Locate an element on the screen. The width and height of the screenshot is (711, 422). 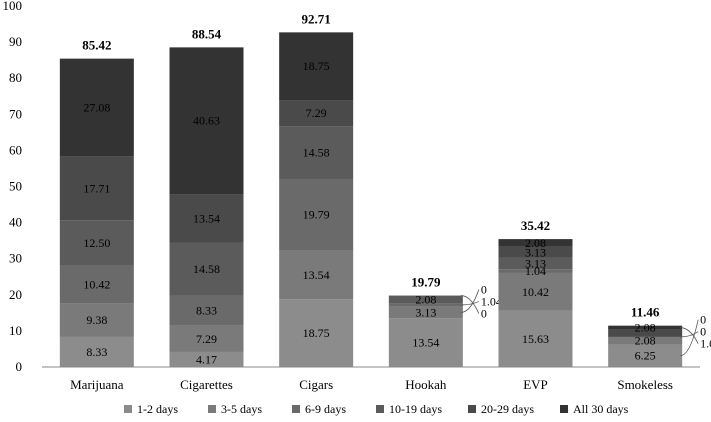
segment-label: 17.71 is located at coordinates (96, 188).